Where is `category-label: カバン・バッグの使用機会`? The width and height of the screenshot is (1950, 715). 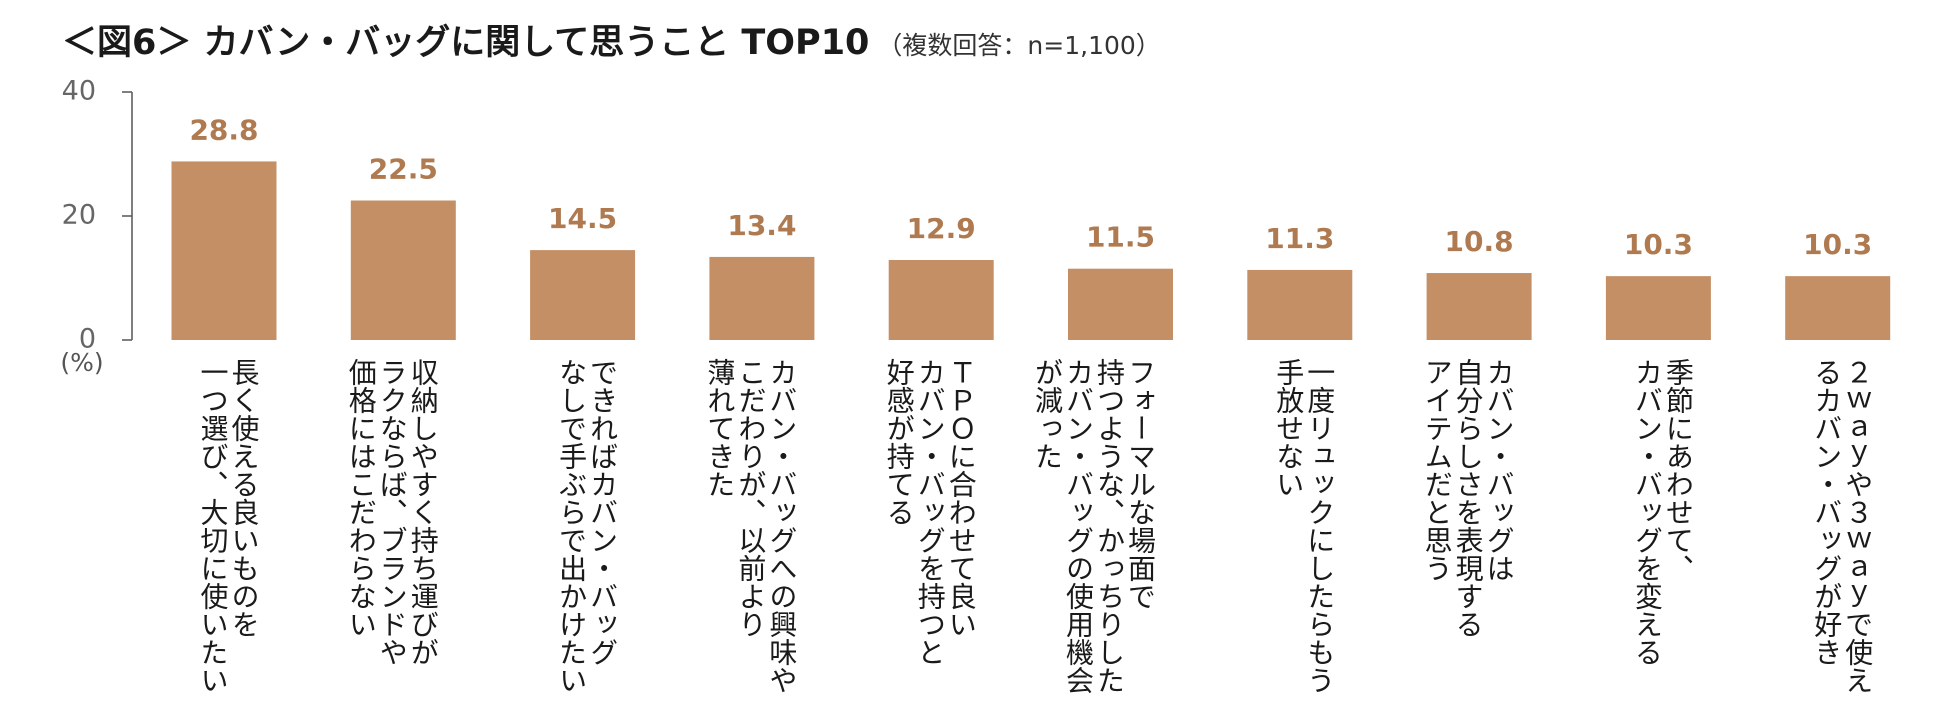
category-label: カバン・バッグの使用機会 is located at coordinates (1078, 526).